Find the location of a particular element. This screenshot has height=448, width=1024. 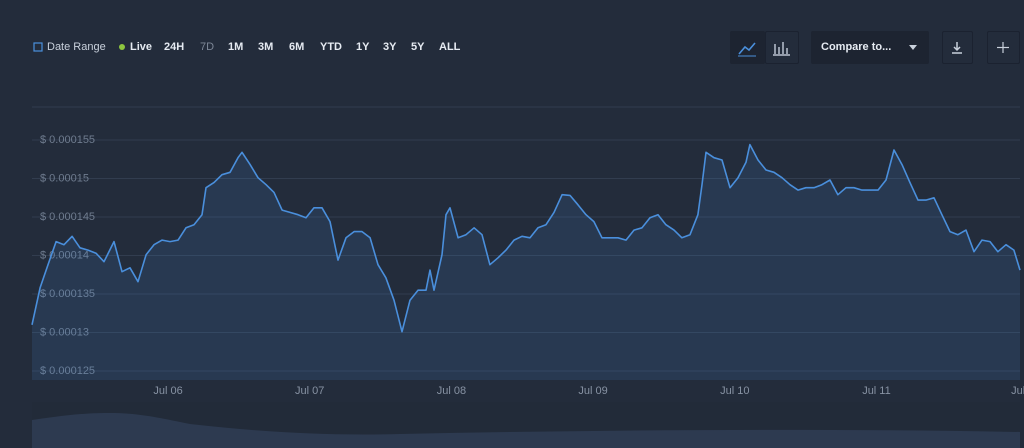

download-button is located at coordinates (957, 47).